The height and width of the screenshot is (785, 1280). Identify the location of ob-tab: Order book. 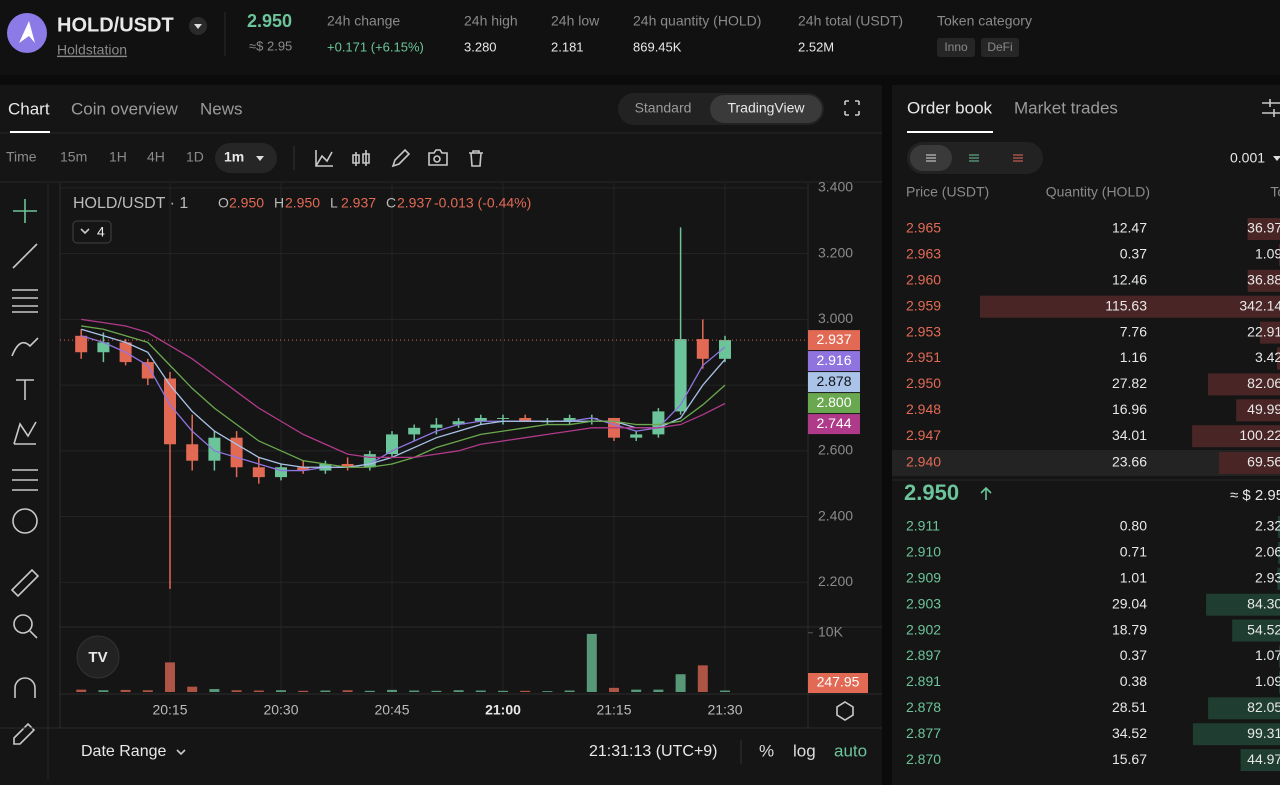
(950, 107).